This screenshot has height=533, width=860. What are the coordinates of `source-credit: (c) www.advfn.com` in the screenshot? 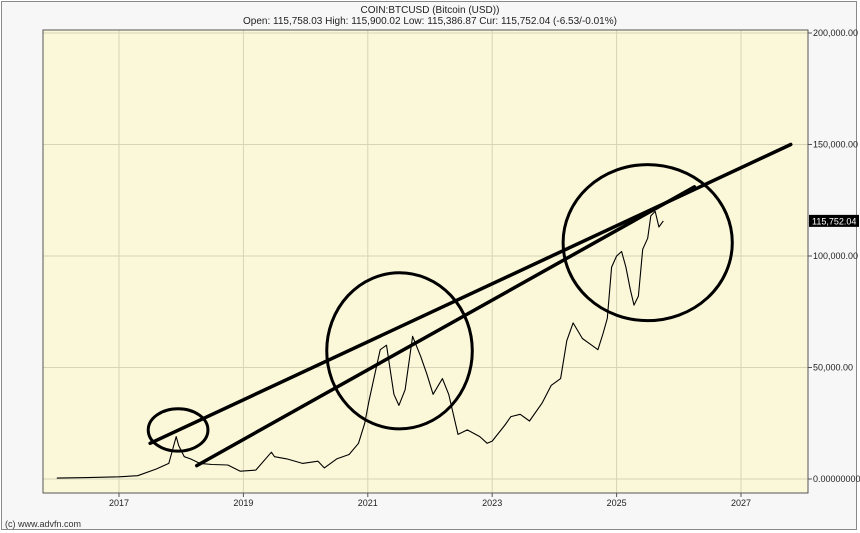 It's located at (43, 524).